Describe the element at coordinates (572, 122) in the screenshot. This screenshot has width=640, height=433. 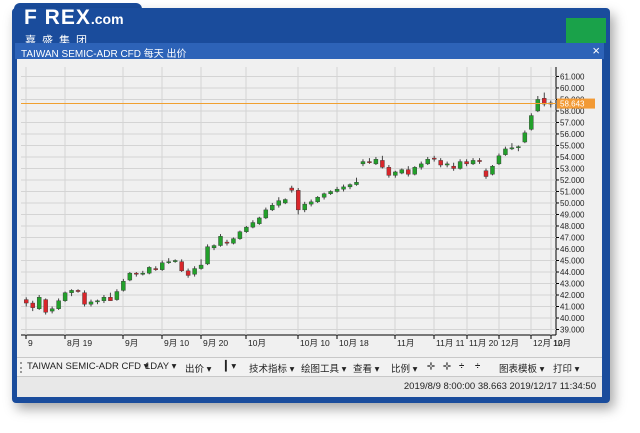
I see `y-tick-label: 57.000` at that location.